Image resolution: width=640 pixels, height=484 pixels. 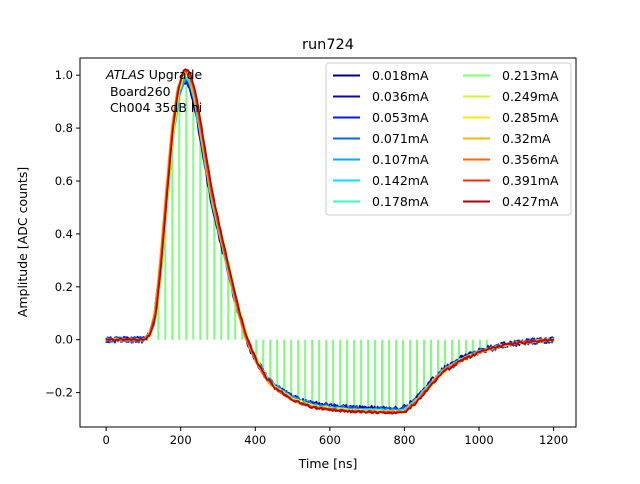 I want to click on x-tick-label: 200, so click(x=181, y=440).